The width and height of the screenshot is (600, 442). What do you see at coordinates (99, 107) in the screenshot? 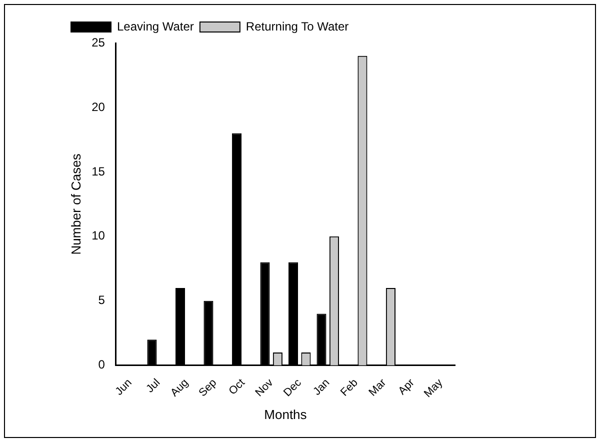
I see `y-tick-label: 20` at bounding box center [99, 107].